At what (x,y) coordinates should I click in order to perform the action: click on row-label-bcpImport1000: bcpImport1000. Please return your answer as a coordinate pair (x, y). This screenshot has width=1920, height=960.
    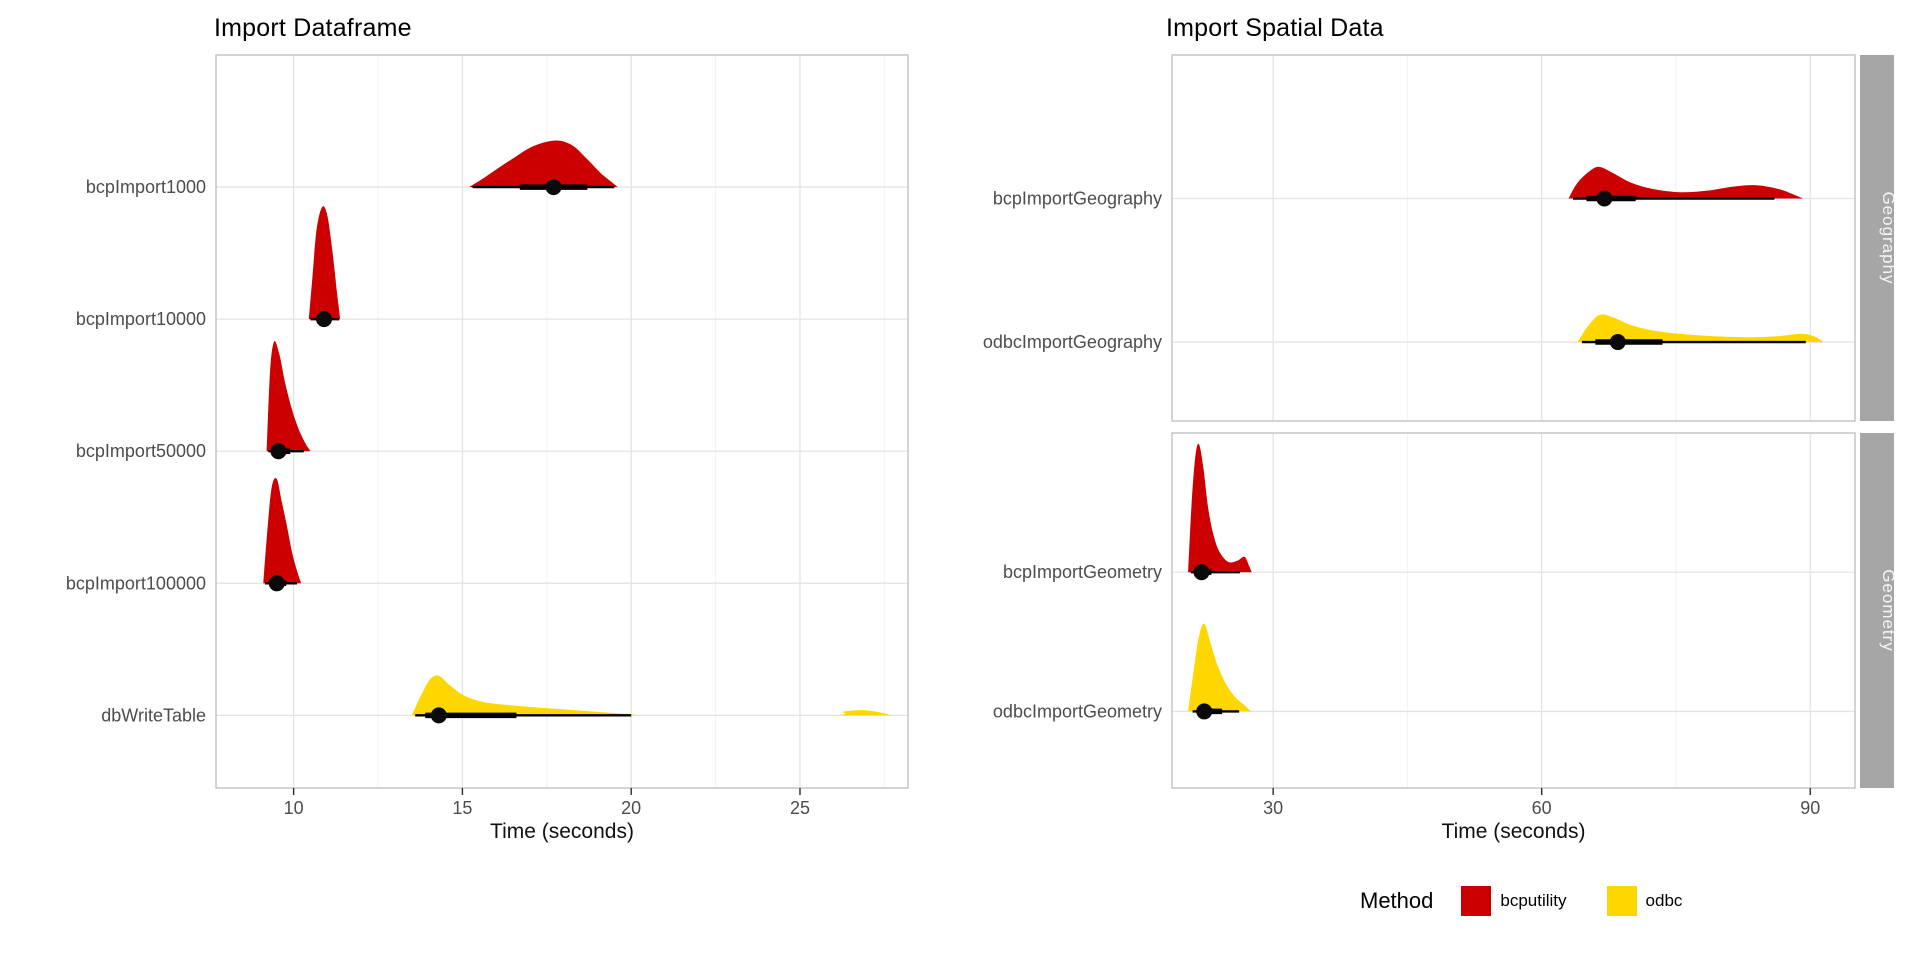
    Looking at the image, I should click on (146, 187).